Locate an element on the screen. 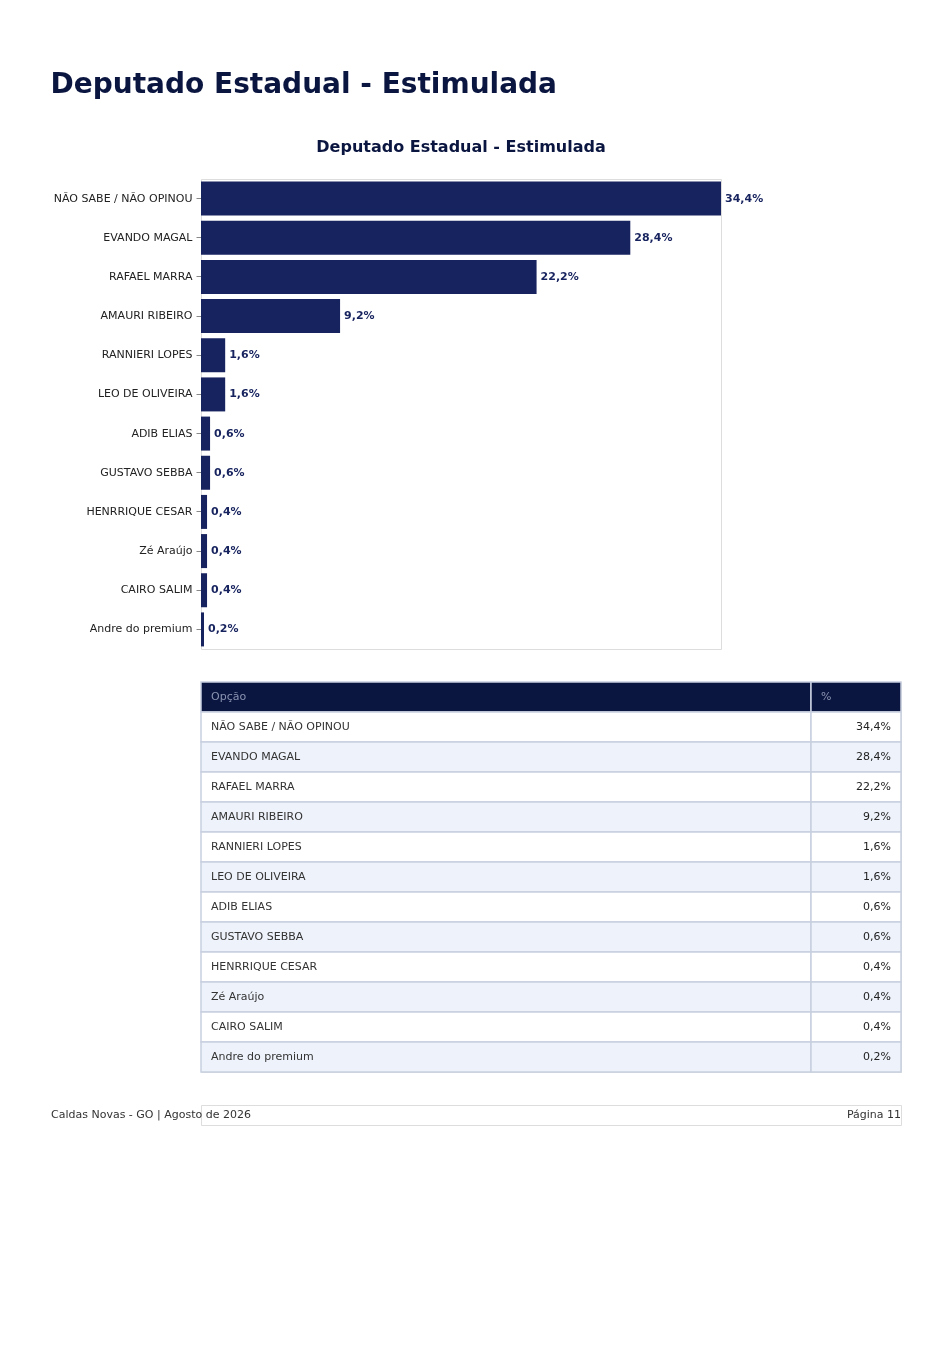 The height and width of the screenshot is (1345, 951). text: 0,2% is located at coordinates (877, 1056).